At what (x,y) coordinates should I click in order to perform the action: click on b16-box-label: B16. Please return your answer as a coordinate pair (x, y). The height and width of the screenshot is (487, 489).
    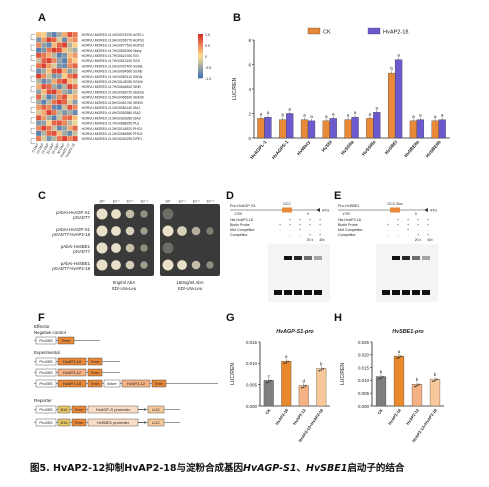
    Looking at the image, I should click on (64, 409).